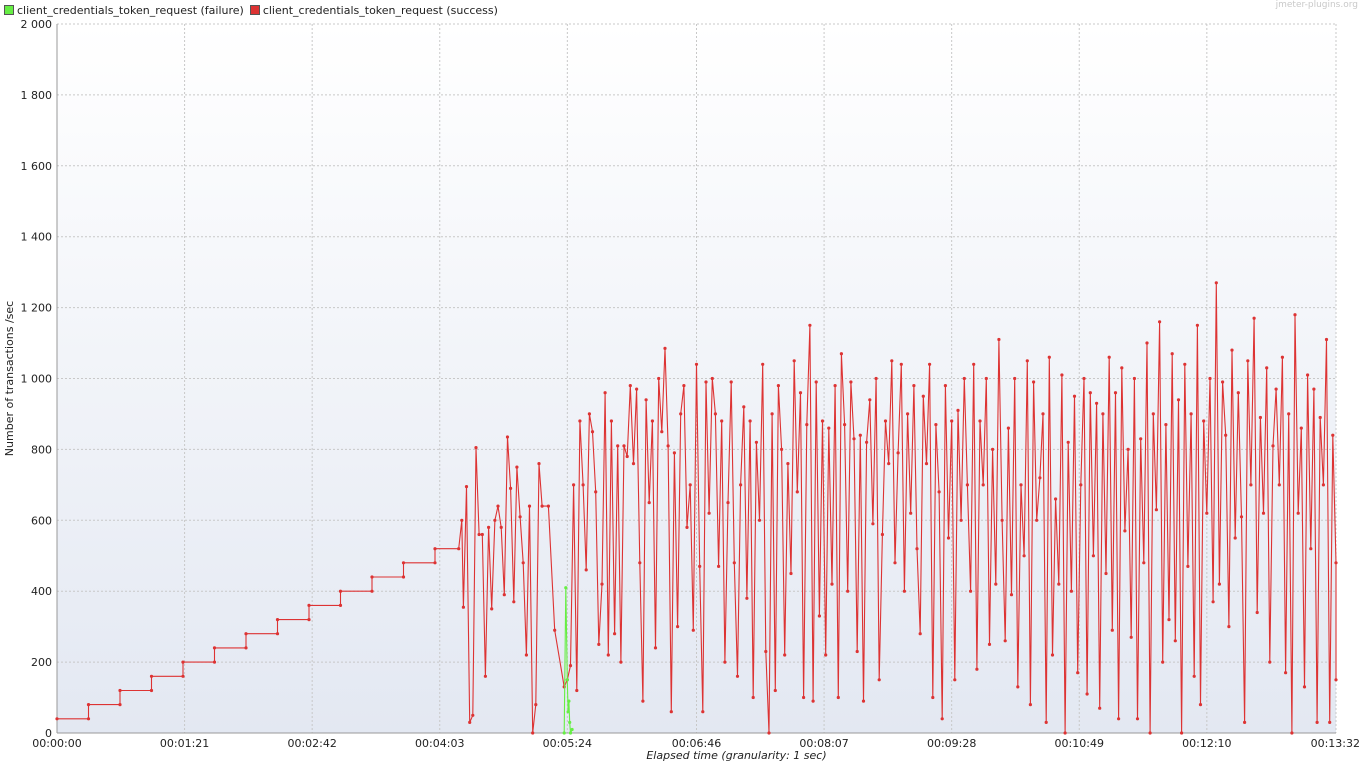 The image size is (1360, 770). What do you see at coordinates (41, 449) in the screenshot?
I see `y-tick-label: 800` at bounding box center [41, 449].